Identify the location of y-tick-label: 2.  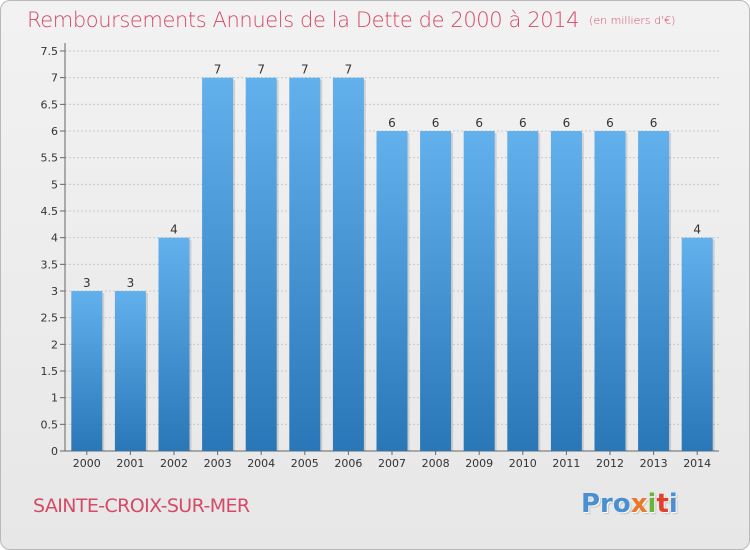
(54, 344).